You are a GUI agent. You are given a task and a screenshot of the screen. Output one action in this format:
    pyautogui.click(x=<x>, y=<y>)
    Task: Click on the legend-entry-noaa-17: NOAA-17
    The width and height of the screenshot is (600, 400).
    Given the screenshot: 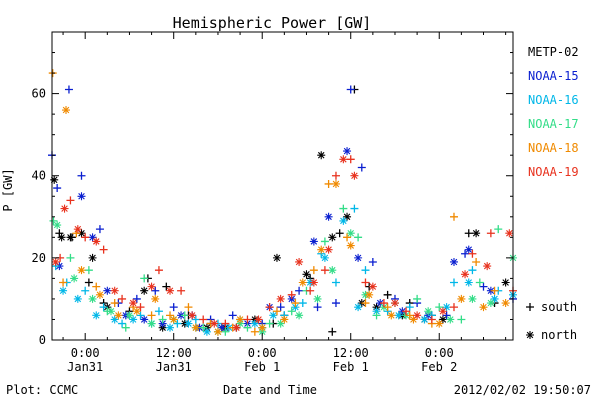 What is the action you would take?
    pyautogui.click(x=553, y=124)
    